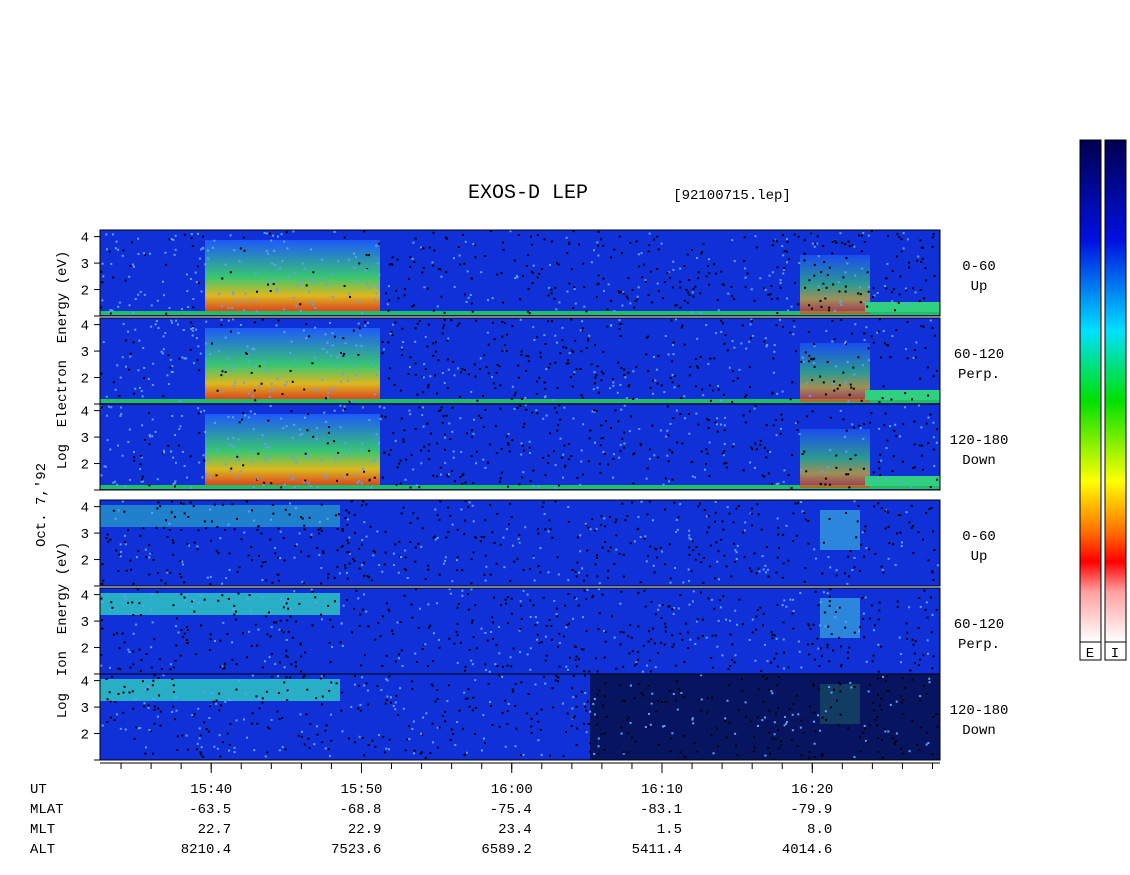 The width and height of the screenshot is (1130, 875). I want to click on spectrogram-noise, so click(519, 446).